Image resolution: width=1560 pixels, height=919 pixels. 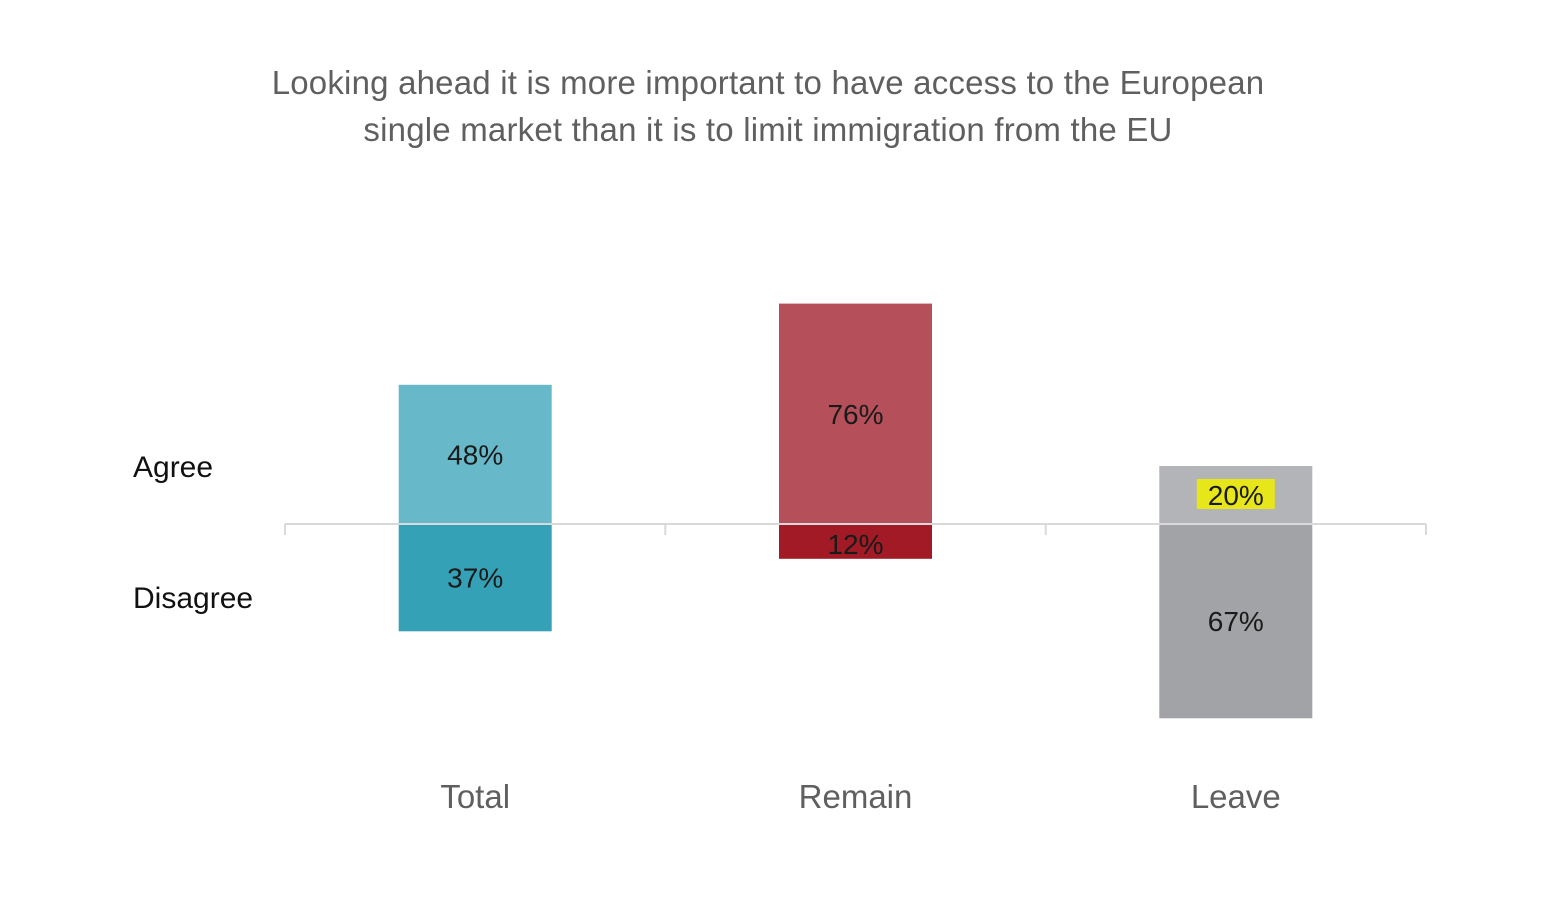 I want to click on data-label-agree-total: 48%, so click(x=475, y=454).